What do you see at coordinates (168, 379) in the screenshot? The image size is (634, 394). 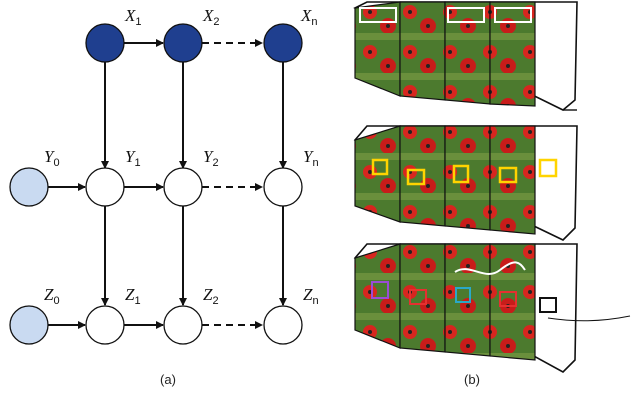 I see `caption-a: (a)` at bounding box center [168, 379].